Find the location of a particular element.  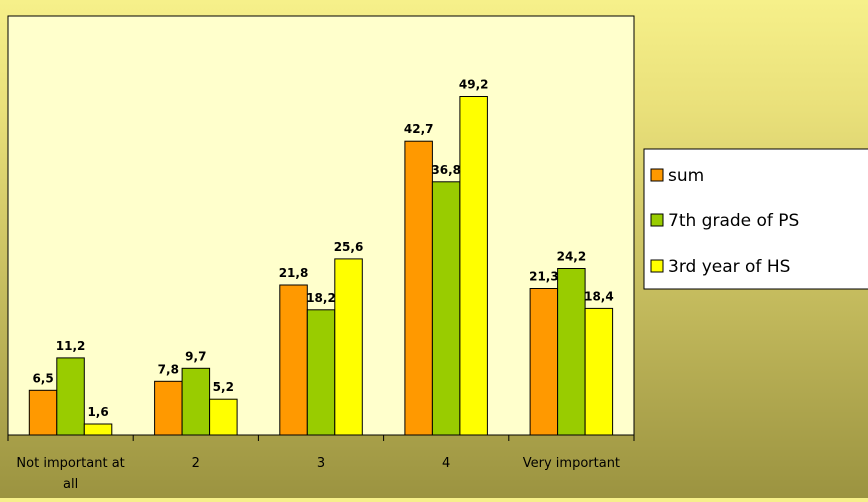

legend-label: 7th grade of PS is located at coordinates (733, 221).